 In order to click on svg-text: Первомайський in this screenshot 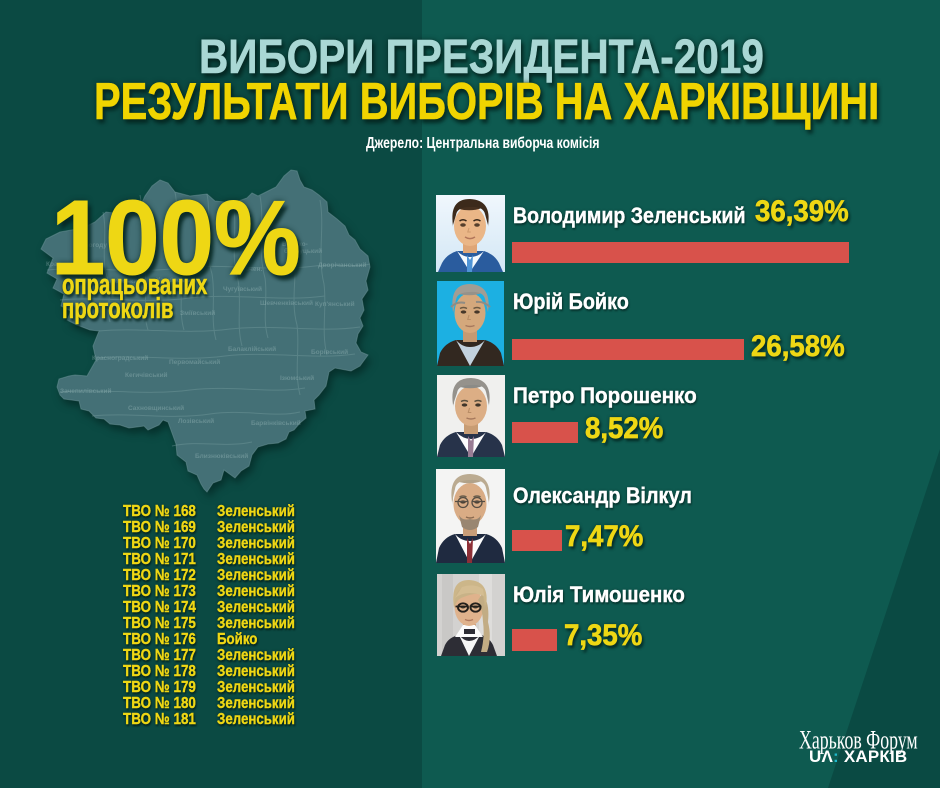, I will do `click(194, 362)`.